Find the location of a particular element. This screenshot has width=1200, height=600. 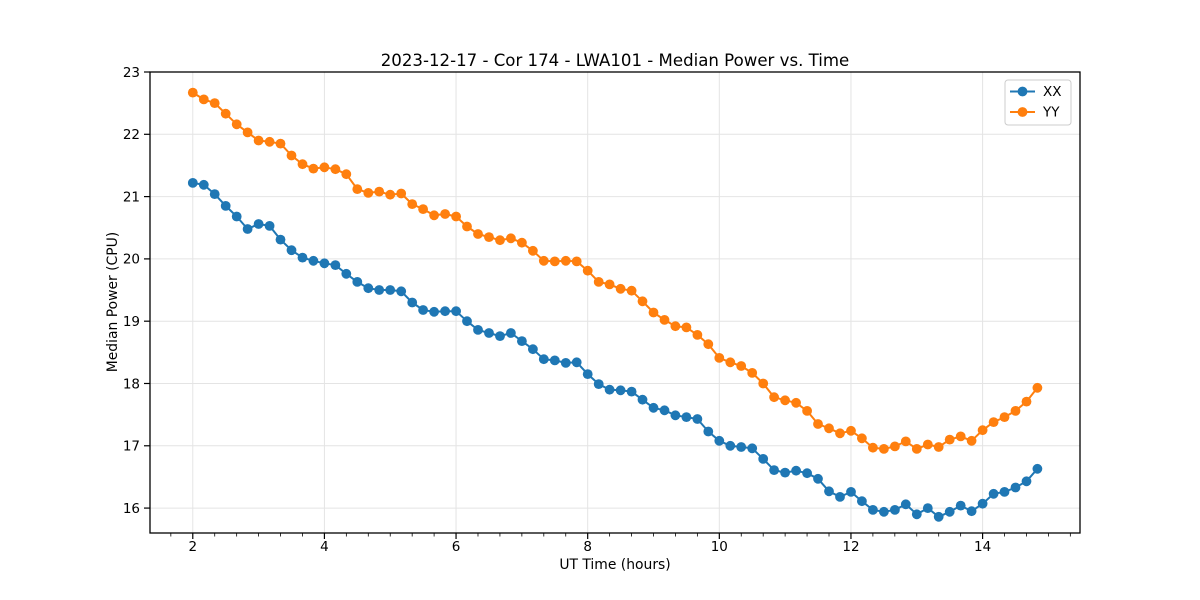

legend-label-YY: YY is located at coordinates (1051, 113).